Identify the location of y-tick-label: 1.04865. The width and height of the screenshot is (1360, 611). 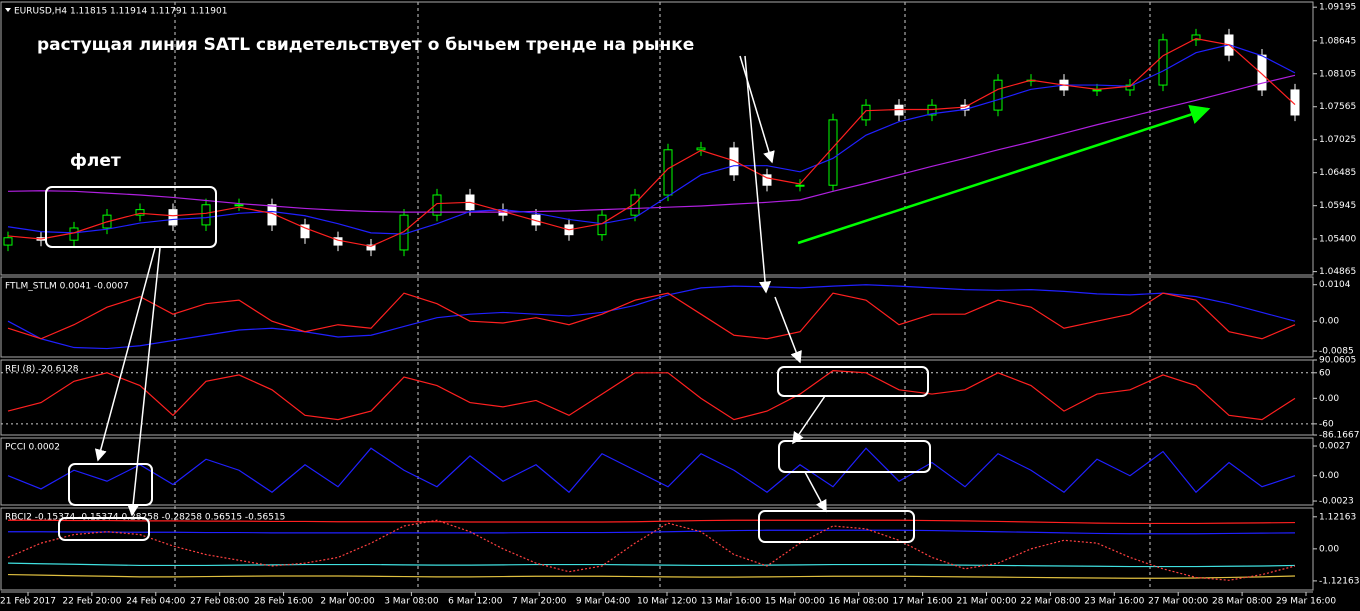
(1337, 272).